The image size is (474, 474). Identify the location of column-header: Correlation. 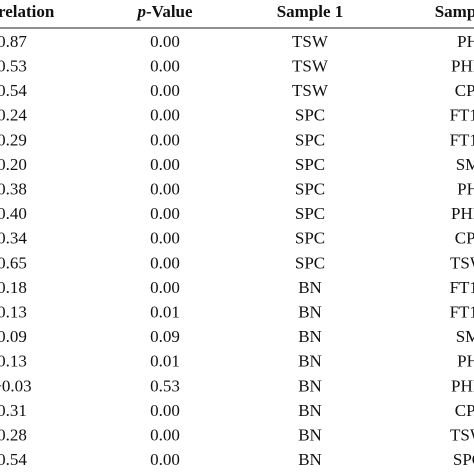
(27, 11).